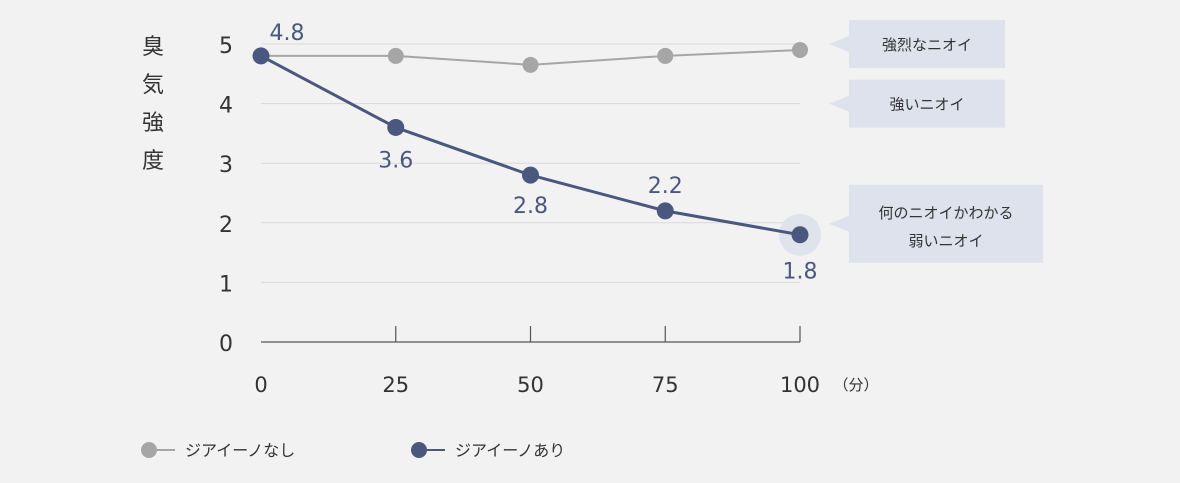  Describe the element at coordinates (226, 46) in the screenshot. I see `y-tick-label: 5` at that location.